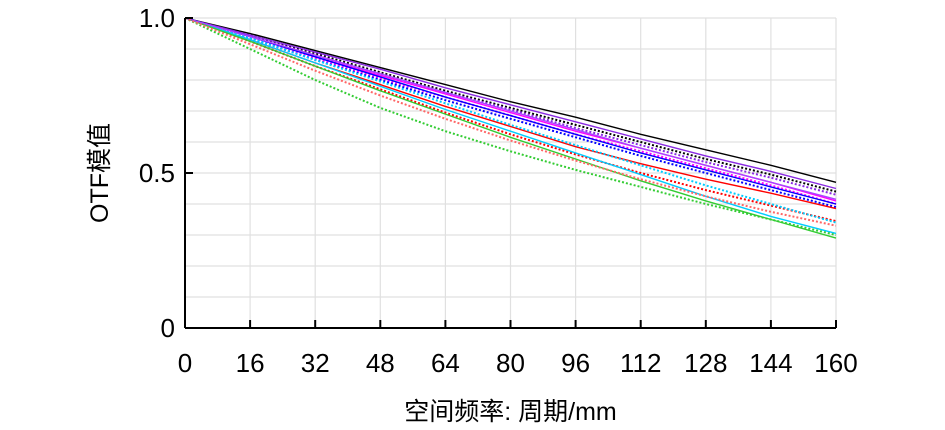 This screenshot has height=430, width=945. What do you see at coordinates (770, 363) in the screenshot?
I see `x-tick-label: 144` at bounding box center [770, 363].